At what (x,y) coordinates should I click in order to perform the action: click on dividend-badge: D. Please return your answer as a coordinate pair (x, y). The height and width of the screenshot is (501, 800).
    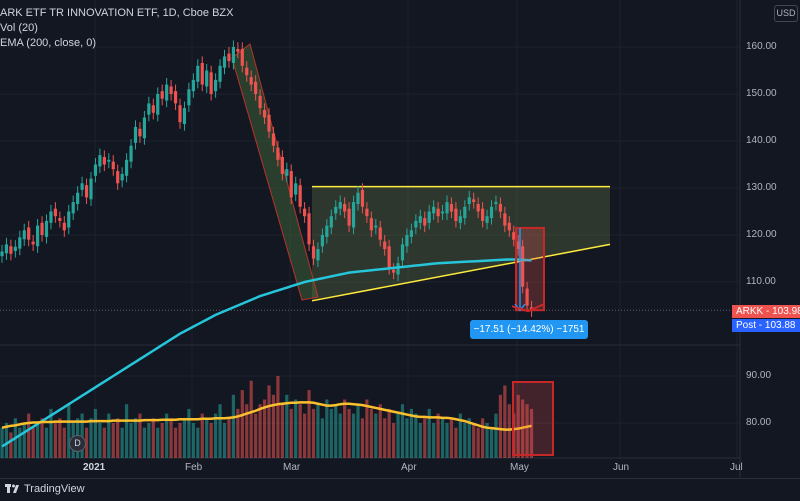
    Looking at the image, I should click on (77, 443).